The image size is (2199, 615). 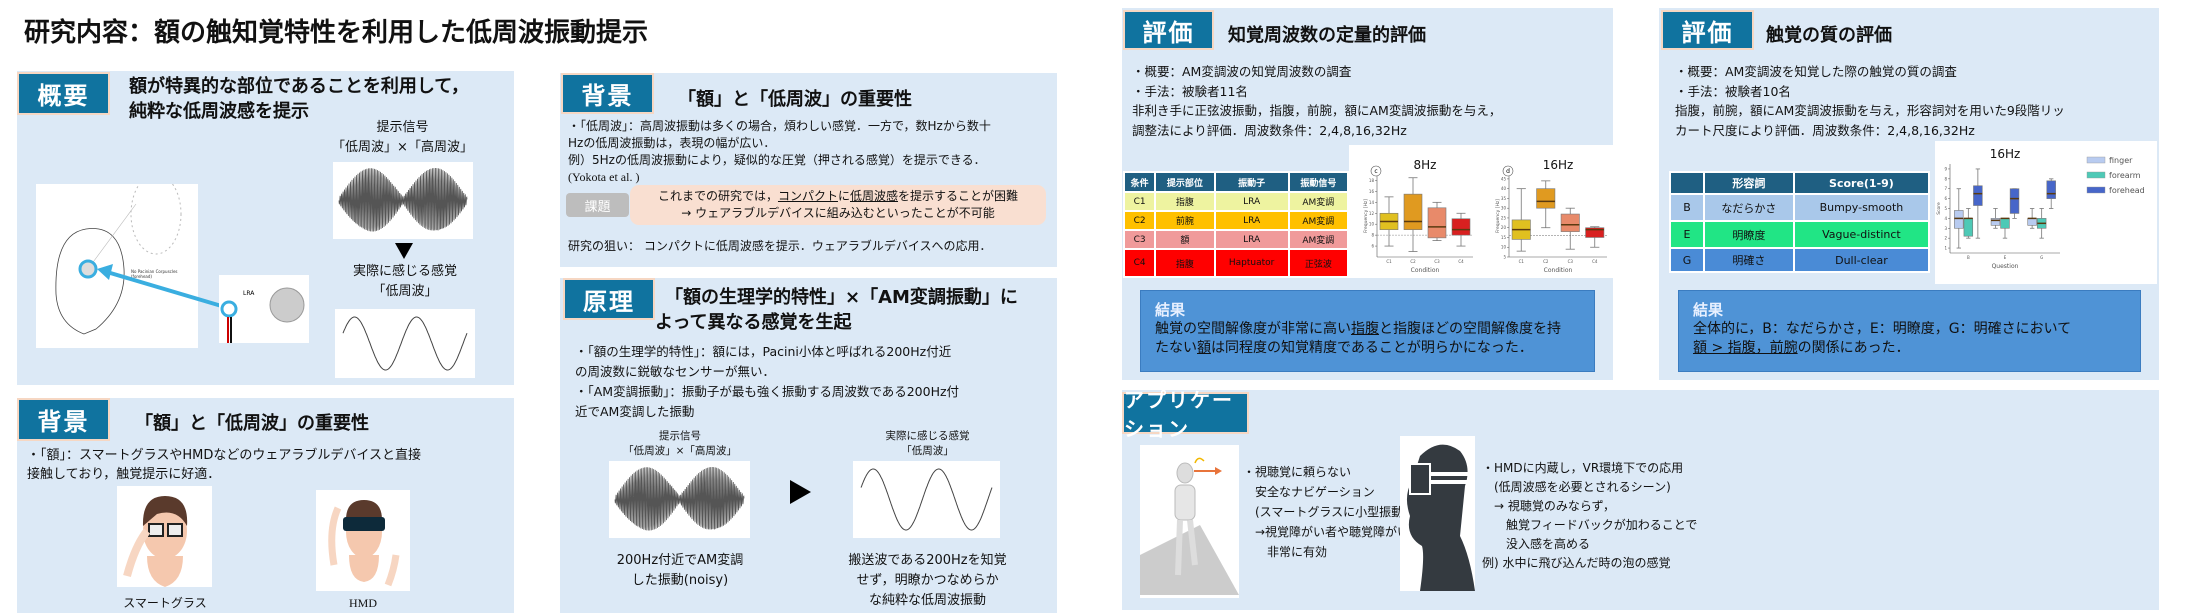 What do you see at coordinates (1318, 263) in the screenshot?
I see `table-cell: 正弦波` at bounding box center [1318, 263].